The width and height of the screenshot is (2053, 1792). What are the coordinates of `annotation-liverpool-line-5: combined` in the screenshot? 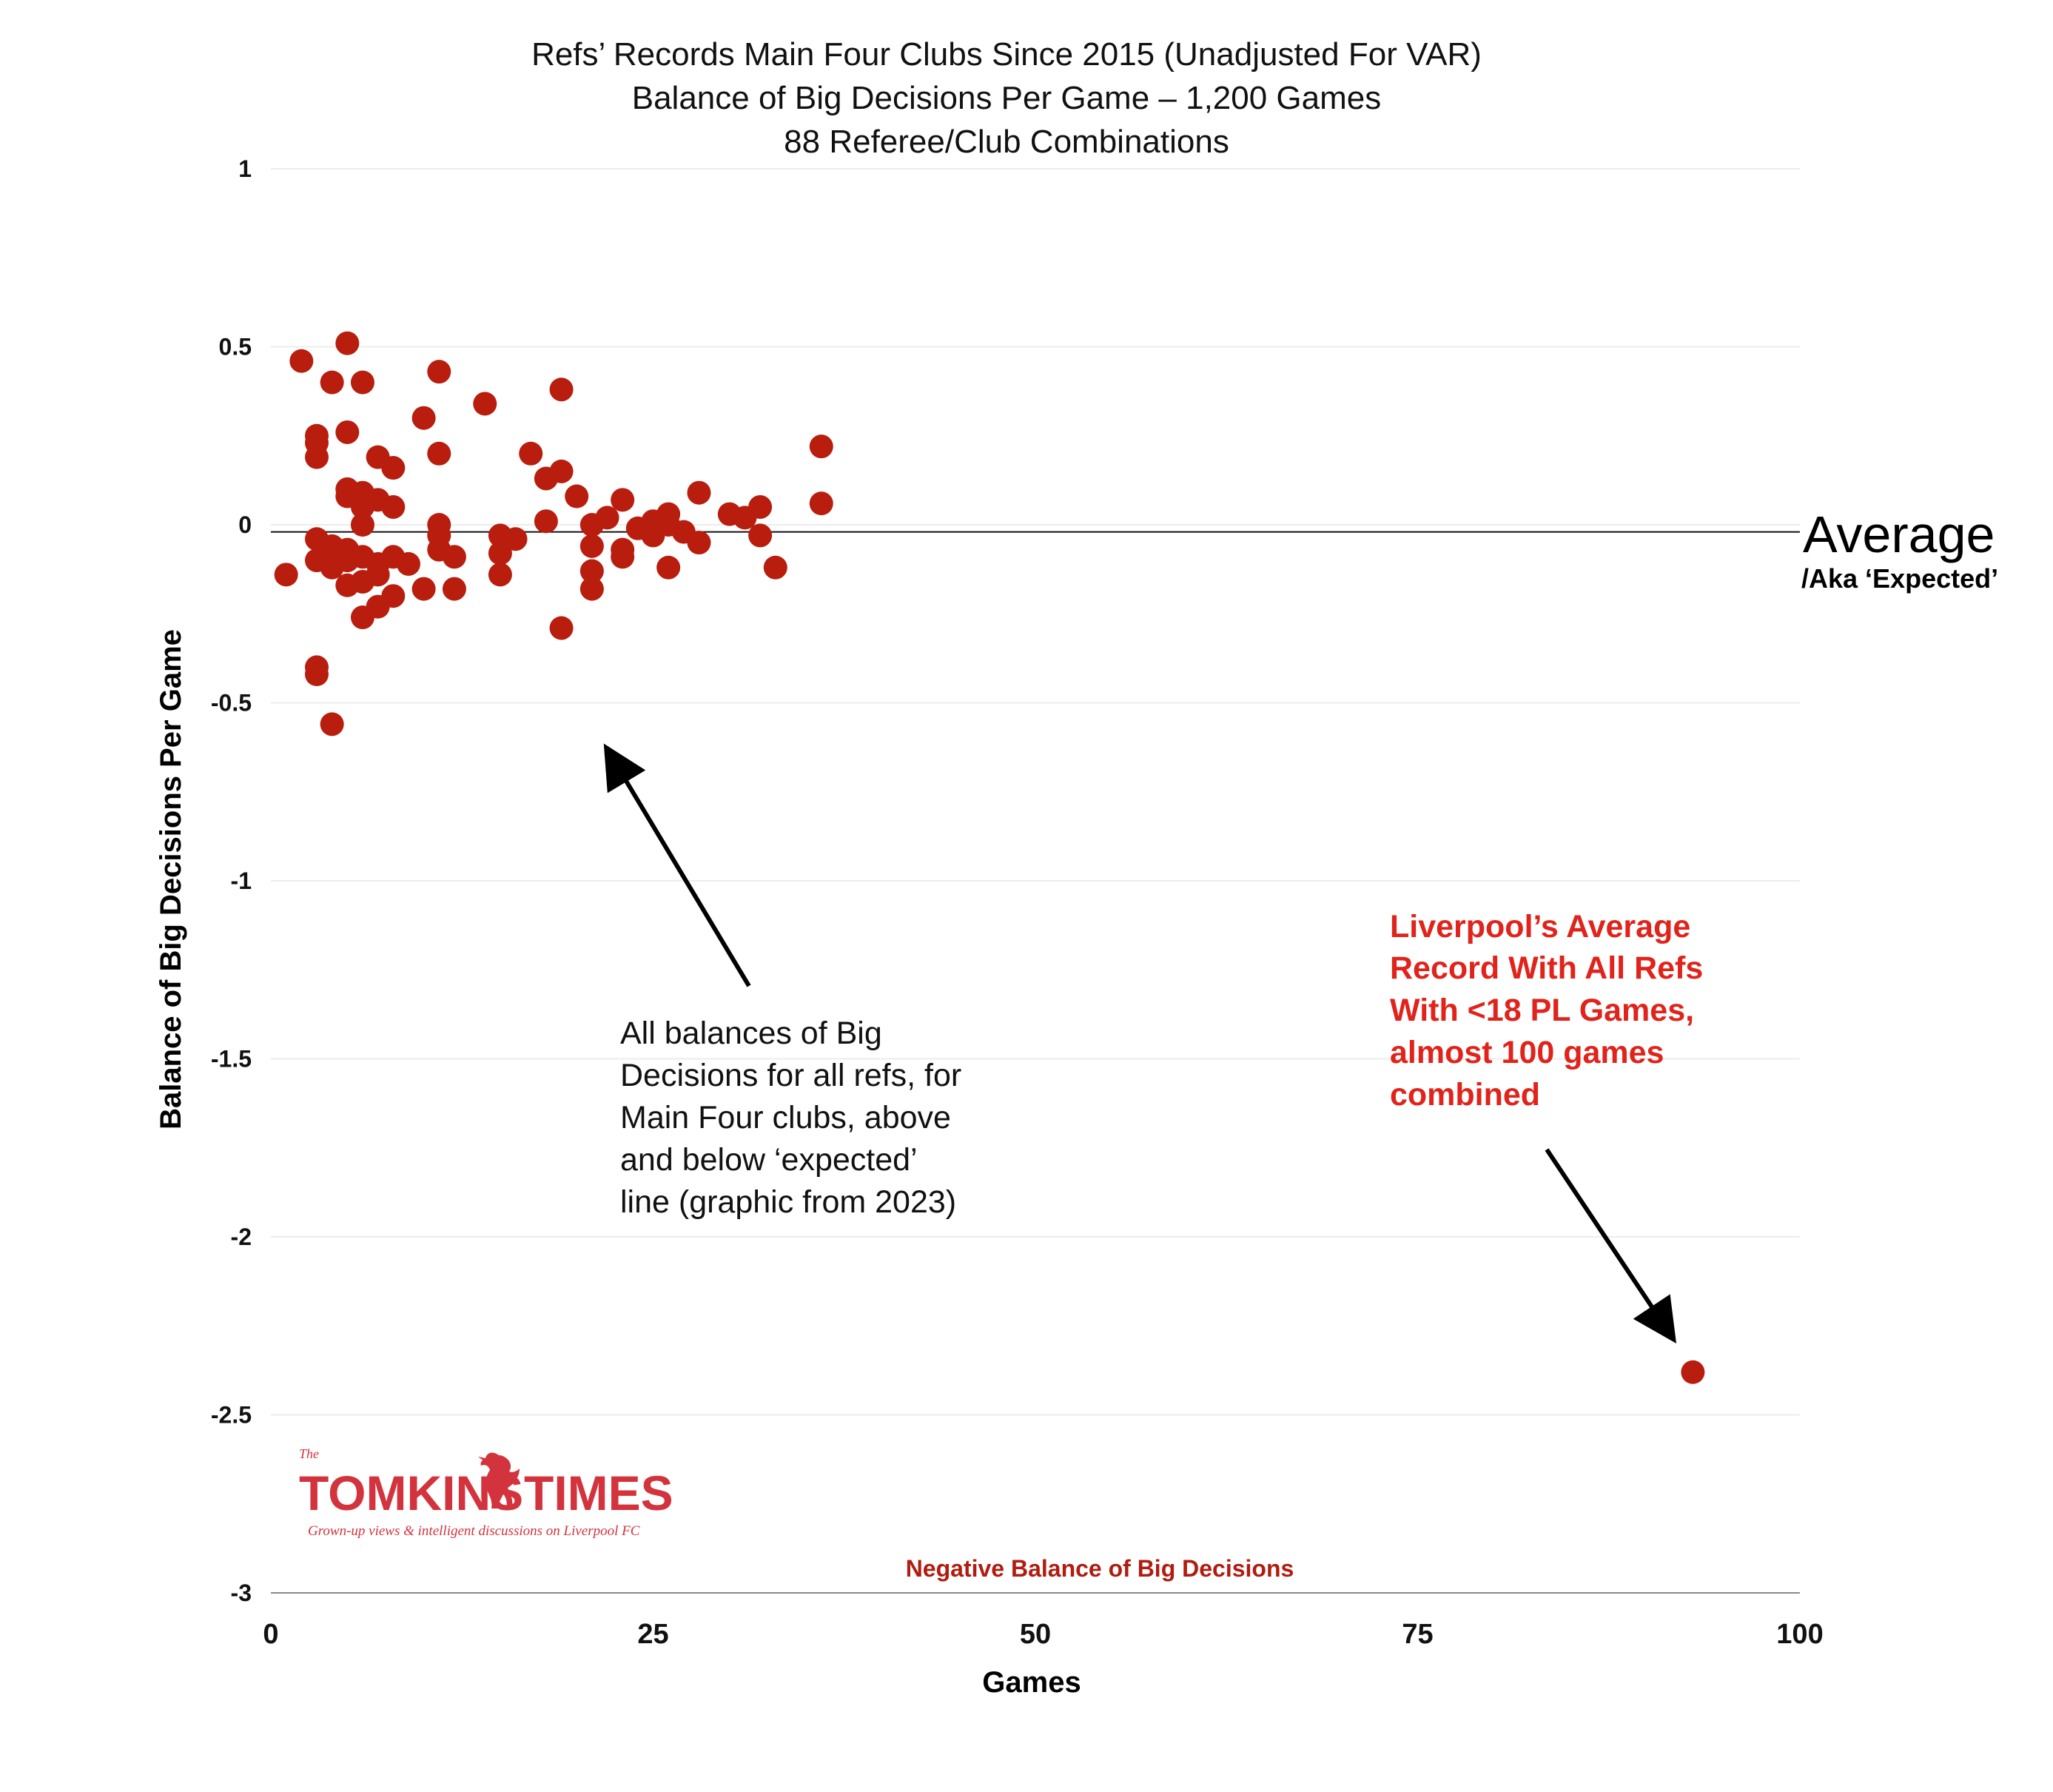 It's located at (1465, 1095).